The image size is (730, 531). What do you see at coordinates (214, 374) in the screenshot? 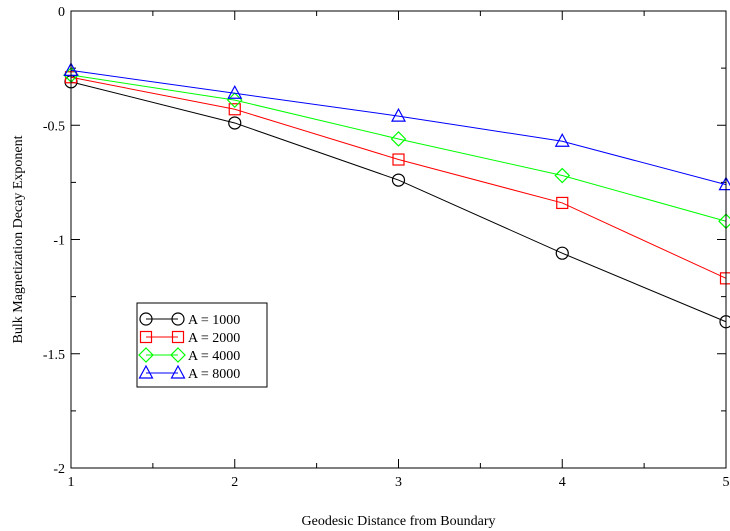
I see `legend-label: A = 8000` at bounding box center [214, 374].